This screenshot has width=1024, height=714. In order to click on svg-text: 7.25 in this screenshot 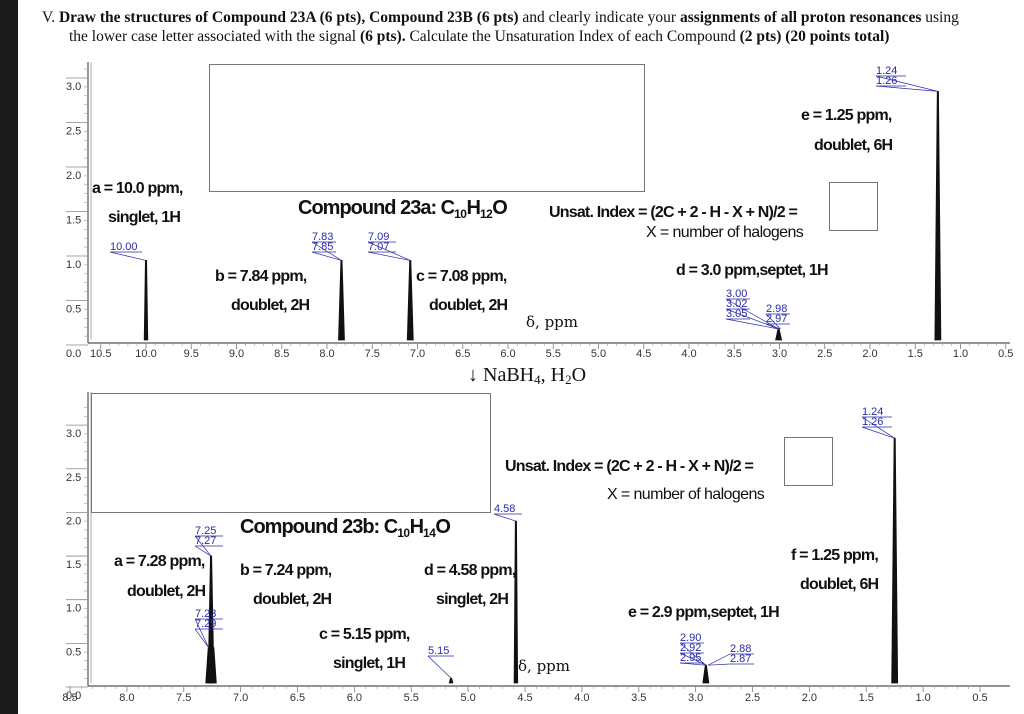, I will do `click(205, 531)`.